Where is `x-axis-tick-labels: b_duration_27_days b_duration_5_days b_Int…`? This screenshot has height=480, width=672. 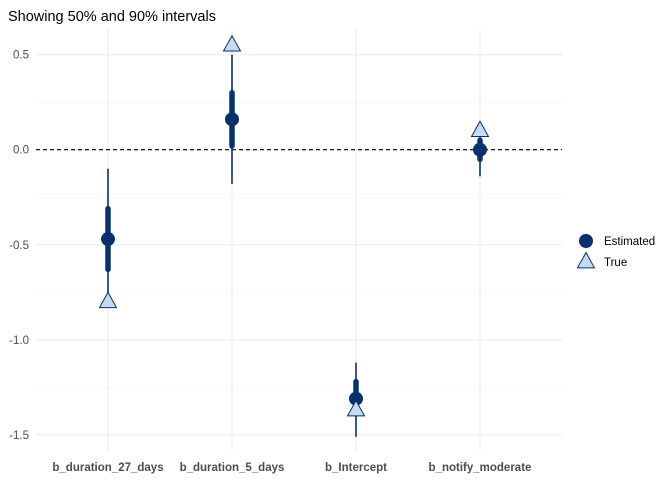 x-axis-tick-labels: b_duration_27_days b_duration_5_days b_Int… is located at coordinates (291, 468).